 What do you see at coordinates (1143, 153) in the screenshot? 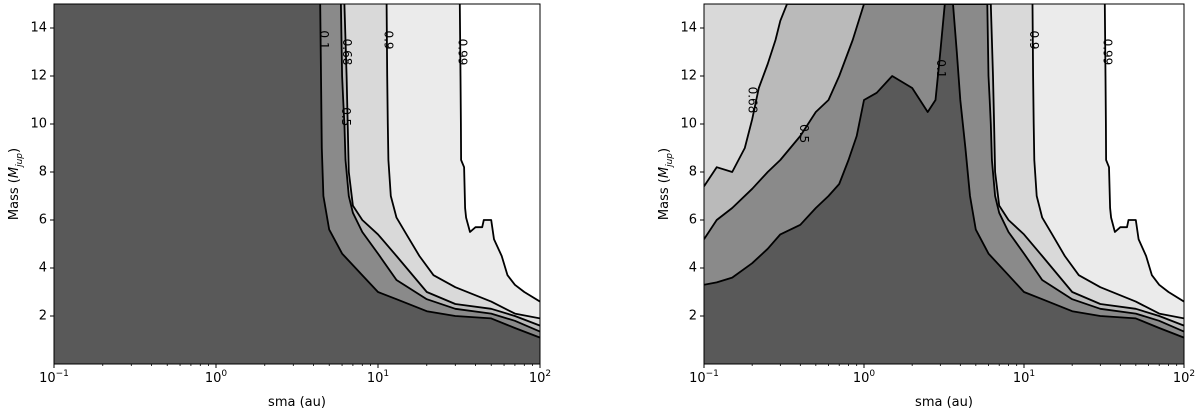
I see `right-contour-0.99` at bounding box center [1143, 153].